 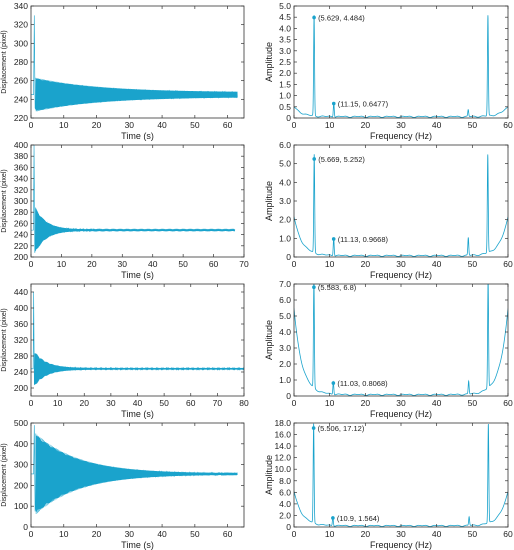 I want to click on y-tick-label: 340, so click(x=21, y=179).